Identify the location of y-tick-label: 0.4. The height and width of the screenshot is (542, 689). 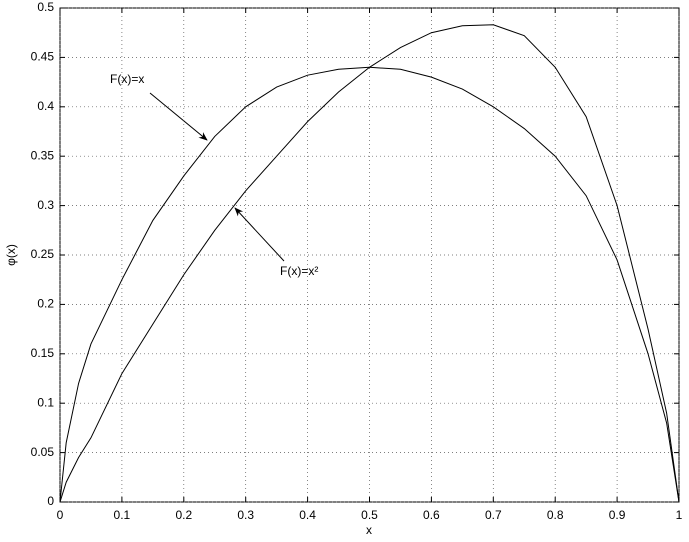
(45, 106).